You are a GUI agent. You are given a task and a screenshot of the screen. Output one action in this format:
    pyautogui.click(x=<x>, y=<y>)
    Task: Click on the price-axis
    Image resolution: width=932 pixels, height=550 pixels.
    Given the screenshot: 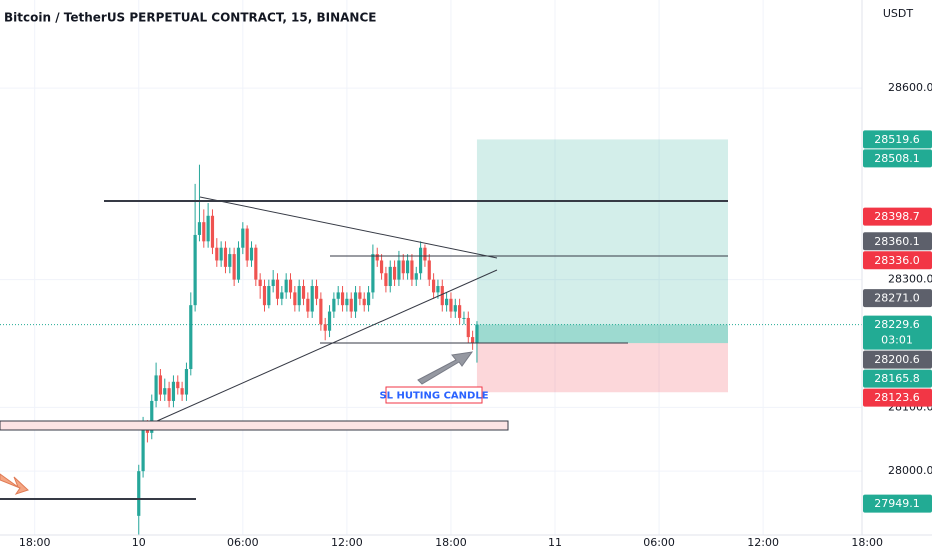 What is the action you would take?
    pyautogui.click(x=897, y=275)
    